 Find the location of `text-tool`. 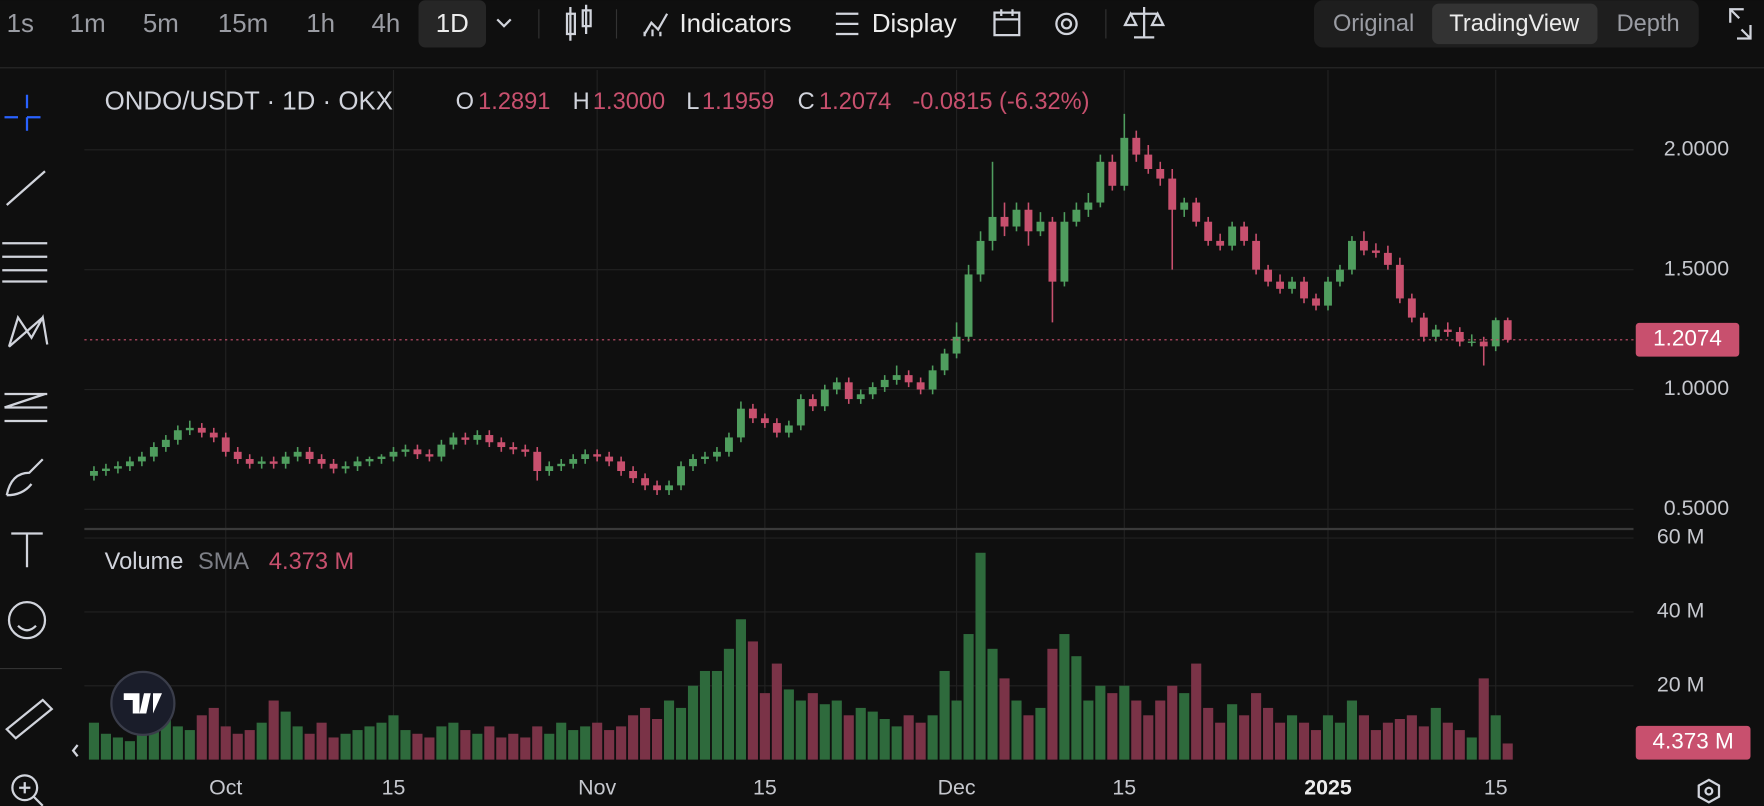

text-tool is located at coordinates (27, 550).